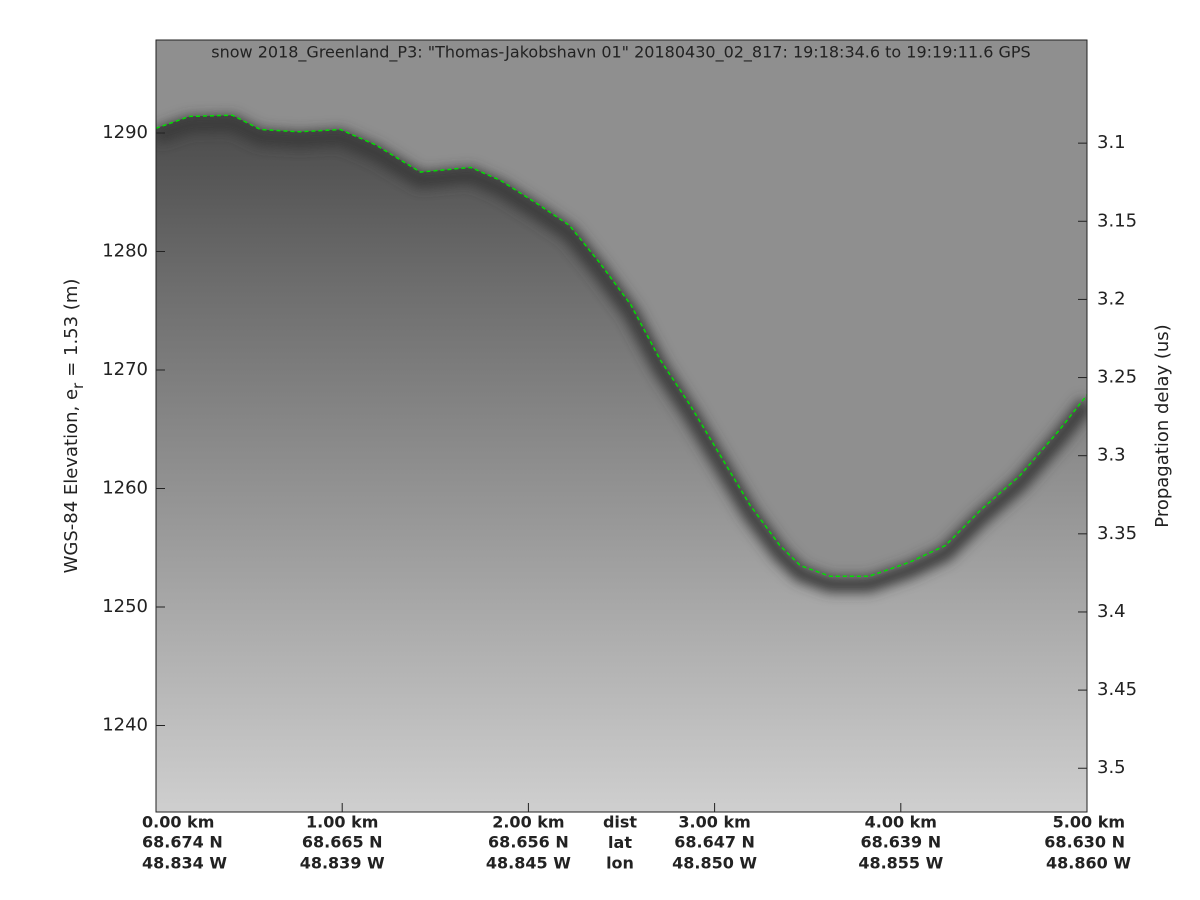  What do you see at coordinates (1089, 822) in the screenshot?
I see `x-tick-label: 5.00 km` at bounding box center [1089, 822].